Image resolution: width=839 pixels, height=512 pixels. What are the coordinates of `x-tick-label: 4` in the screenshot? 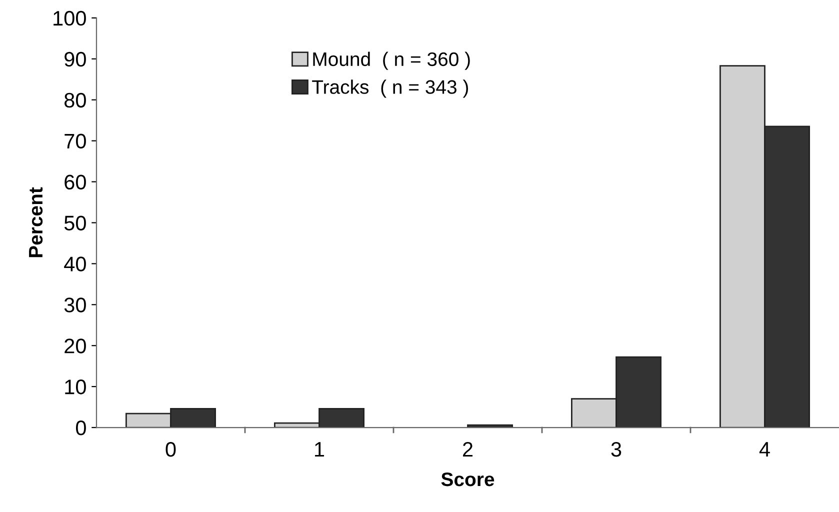 It's located at (764, 449).